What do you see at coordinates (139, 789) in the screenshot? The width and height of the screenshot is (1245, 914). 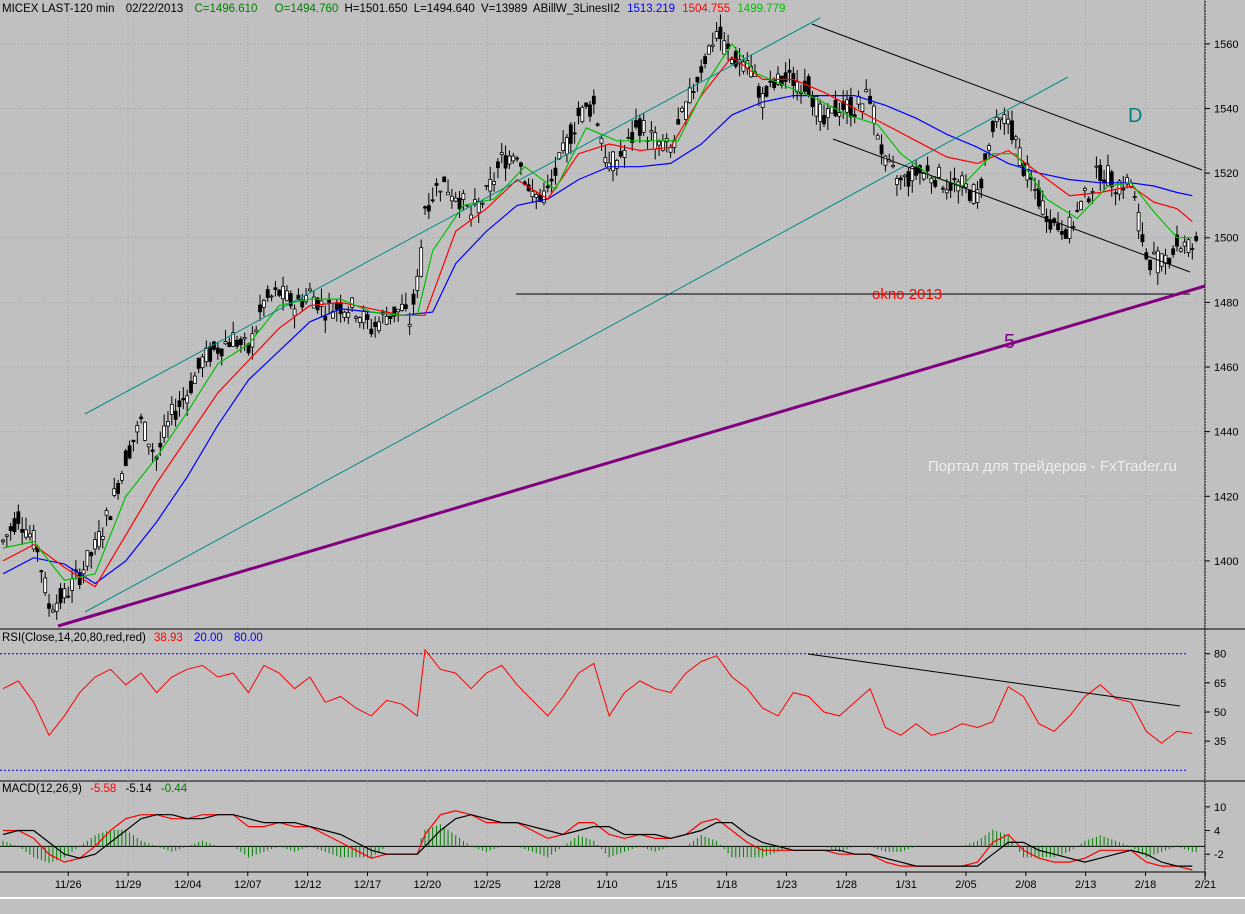 I see `macd-legend-signal: -5.14` at bounding box center [139, 789].